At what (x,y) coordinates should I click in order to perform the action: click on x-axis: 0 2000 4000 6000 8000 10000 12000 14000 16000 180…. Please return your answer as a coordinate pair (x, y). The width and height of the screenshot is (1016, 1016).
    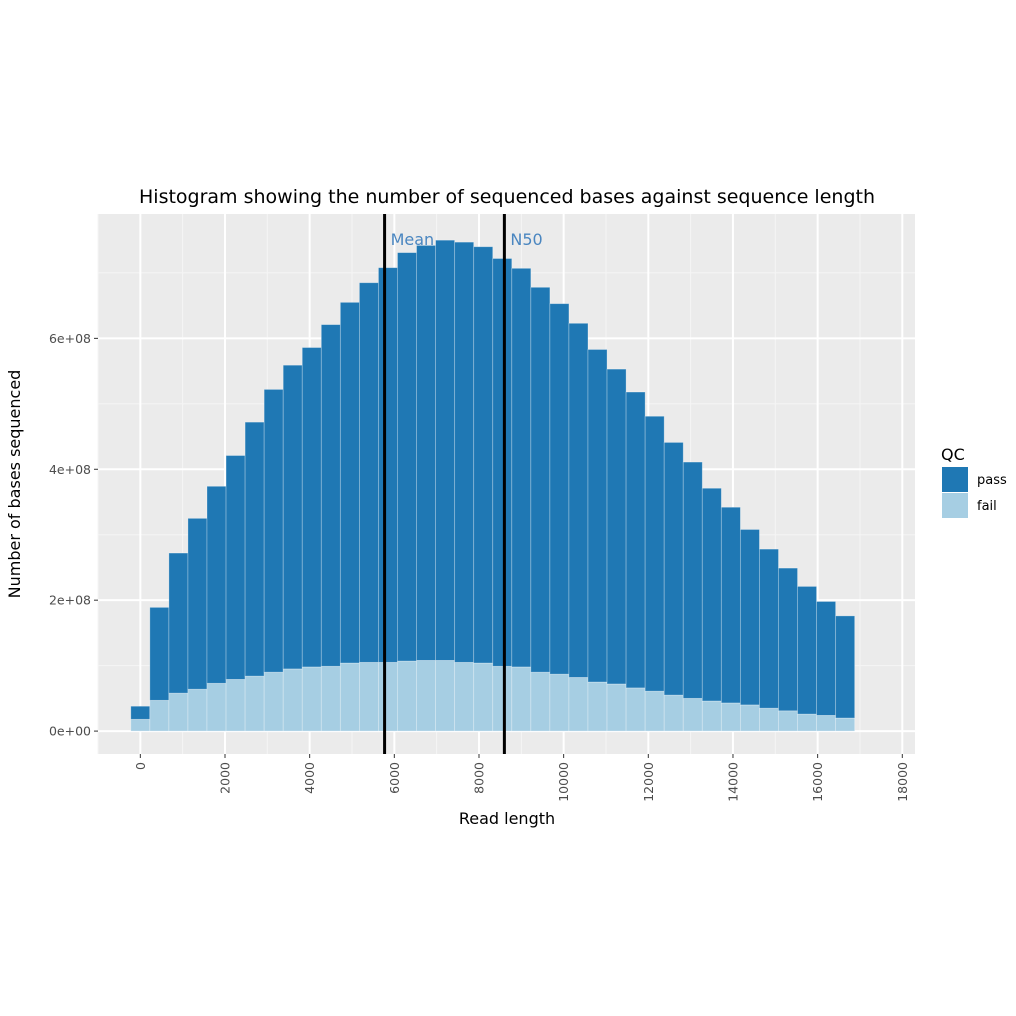
    Looking at the image, I should click on (521, 778).